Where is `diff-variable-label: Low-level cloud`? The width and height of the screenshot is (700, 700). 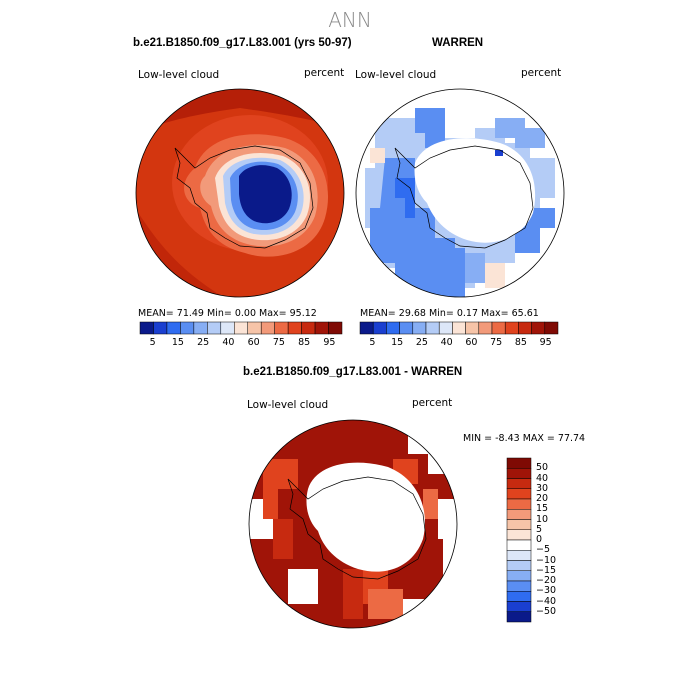
diff-variable-label: Low-level cloud is located at coordinates (288, 405).